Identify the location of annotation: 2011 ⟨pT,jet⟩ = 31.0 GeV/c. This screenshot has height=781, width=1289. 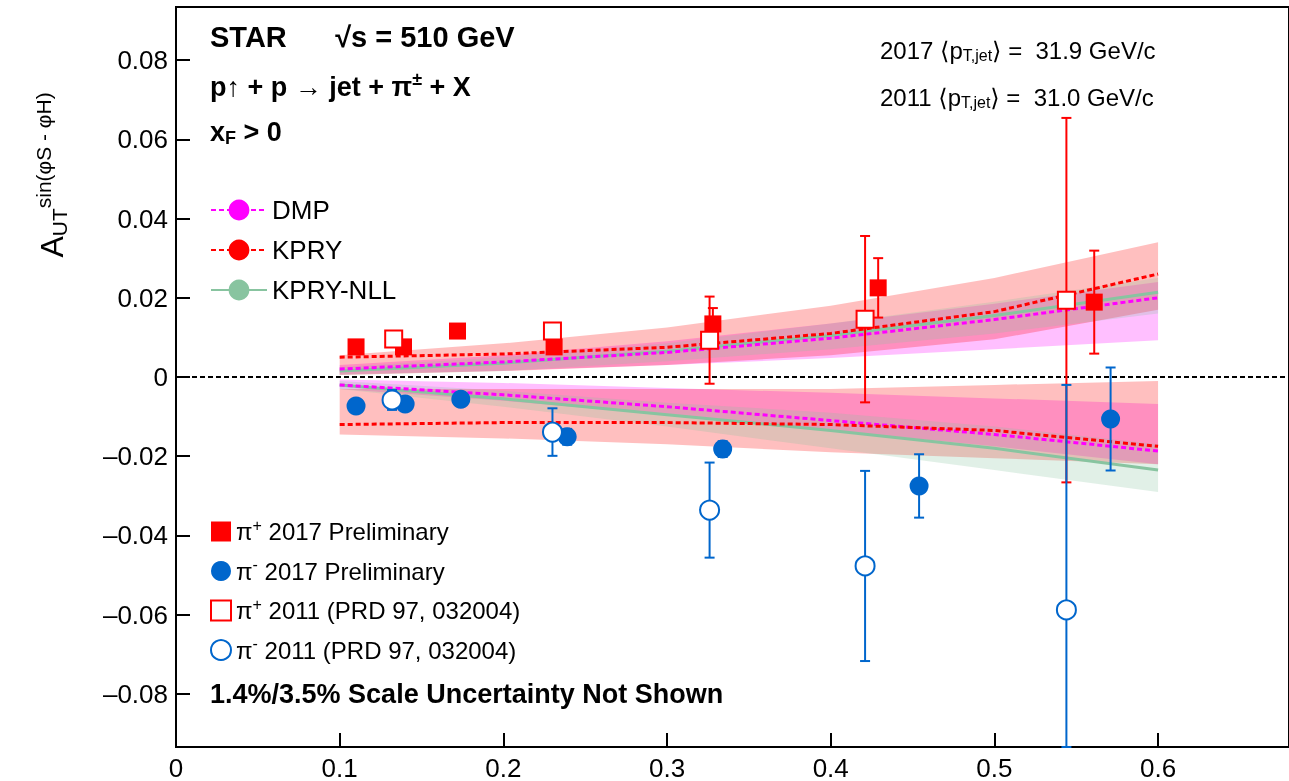
(1017, 97).